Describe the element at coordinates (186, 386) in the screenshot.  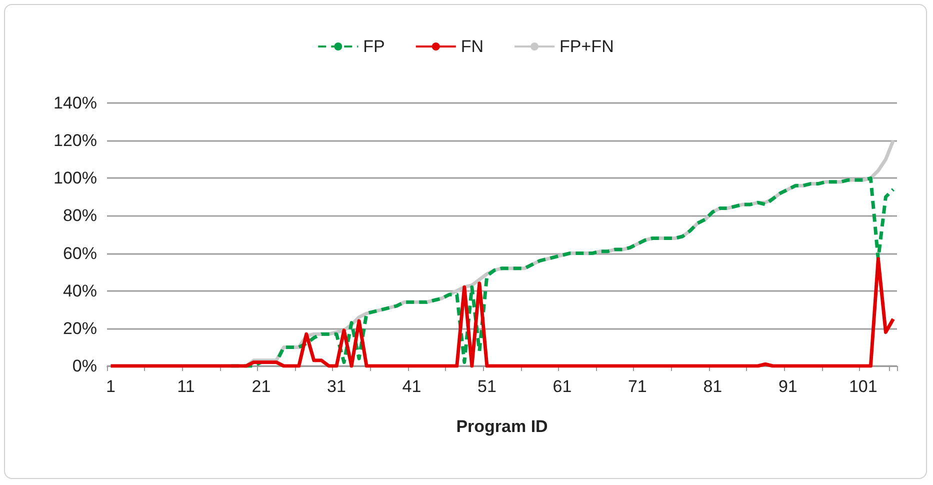
I see `x-tick-label: 11` at that location.